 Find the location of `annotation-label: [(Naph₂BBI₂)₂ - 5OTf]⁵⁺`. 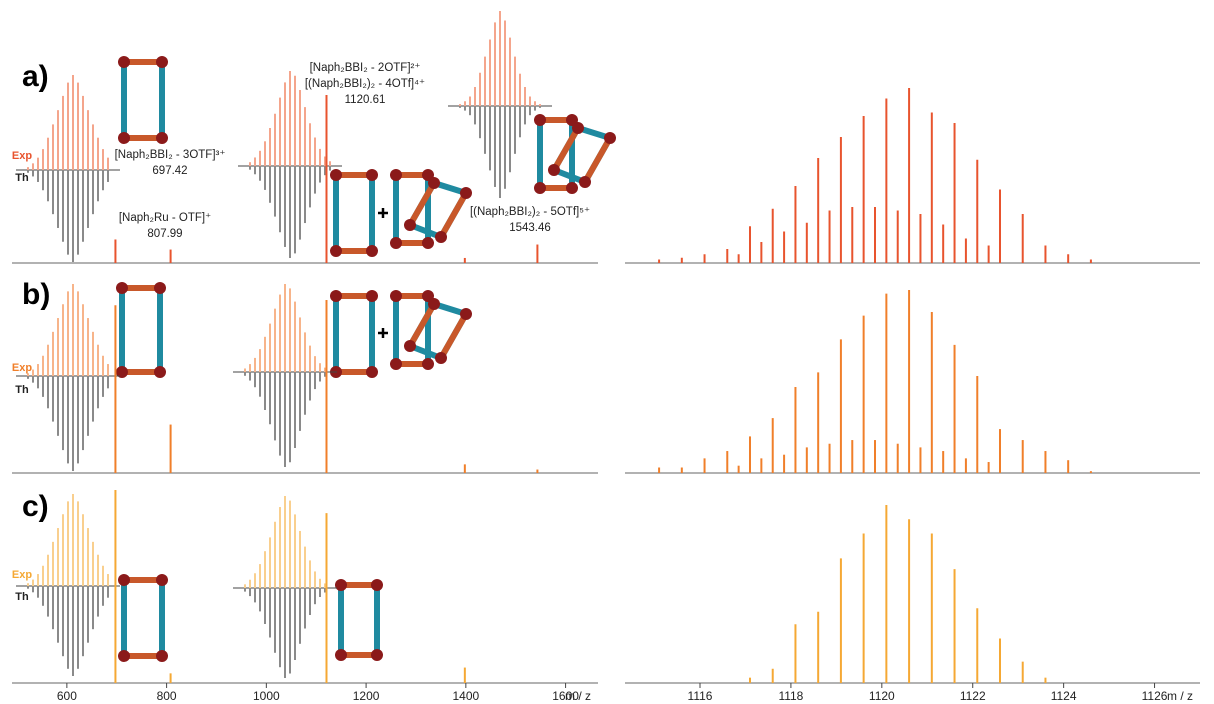

annotation-label: [(Naph₂BBI₂)₂ - 5OTf]⁵⁺ is located at coordinates (530, 212).